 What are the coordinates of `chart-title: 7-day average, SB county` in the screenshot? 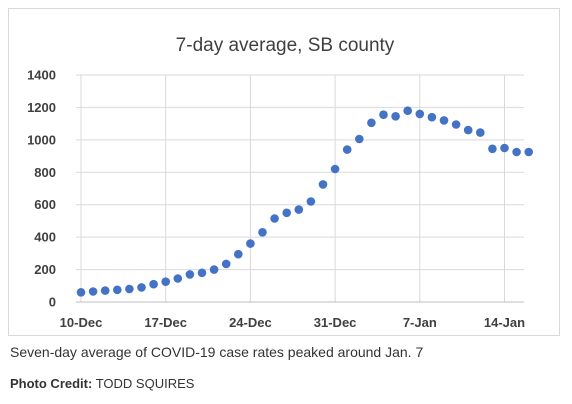 It's located at (285, 45).